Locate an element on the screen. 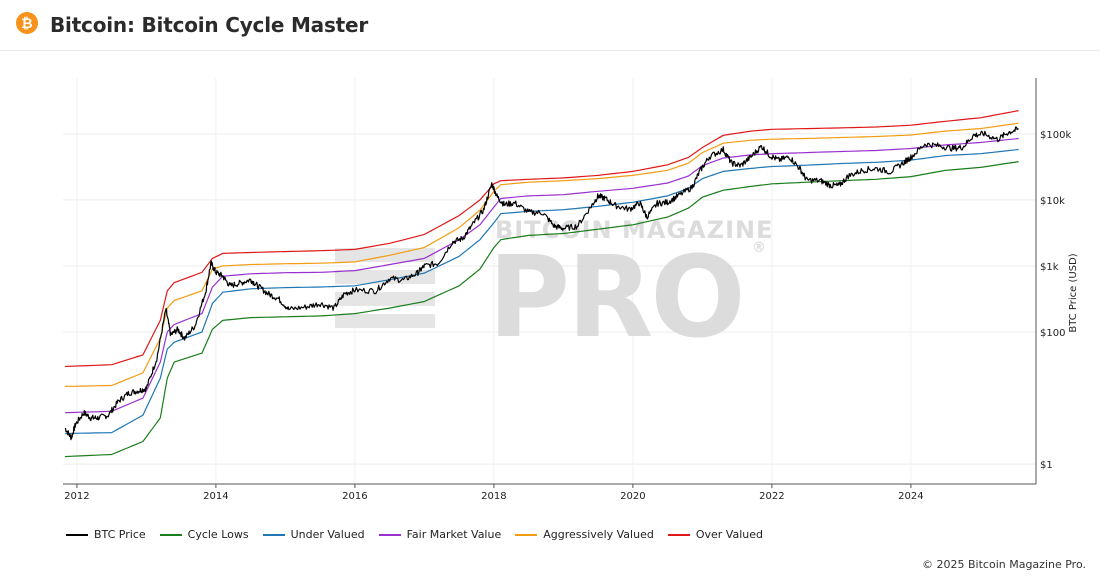 The width and height of the screenshot is (1100, 576). y-tick-label: $1k is located at coordinates (1049, 267).